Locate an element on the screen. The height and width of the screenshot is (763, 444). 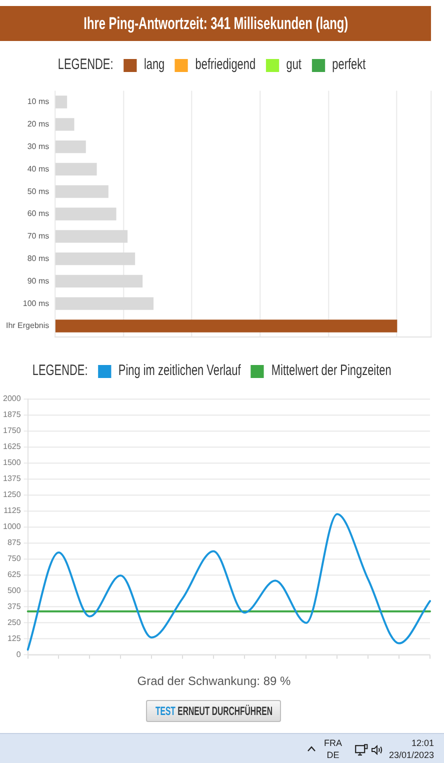
y-tick-label: 1125 is located at coordinates (13, 511).